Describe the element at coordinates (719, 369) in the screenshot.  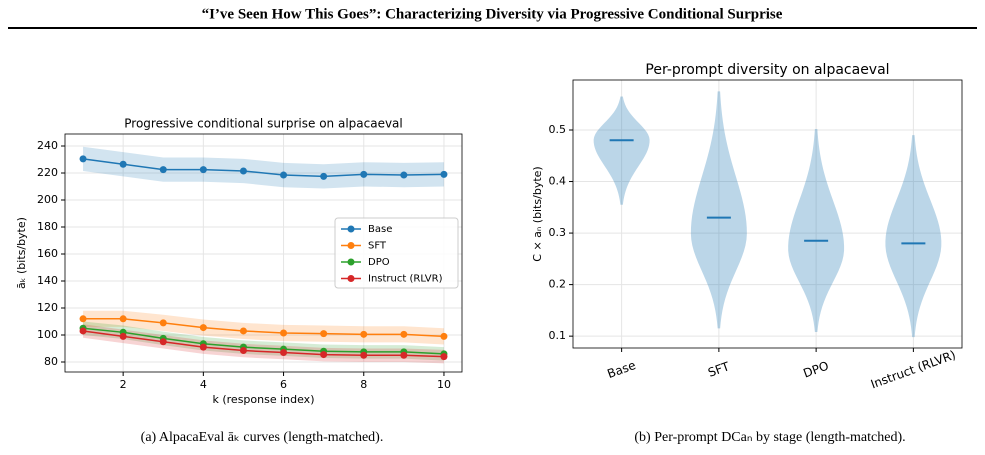
I see `x-tick-label: SFT` at that location.